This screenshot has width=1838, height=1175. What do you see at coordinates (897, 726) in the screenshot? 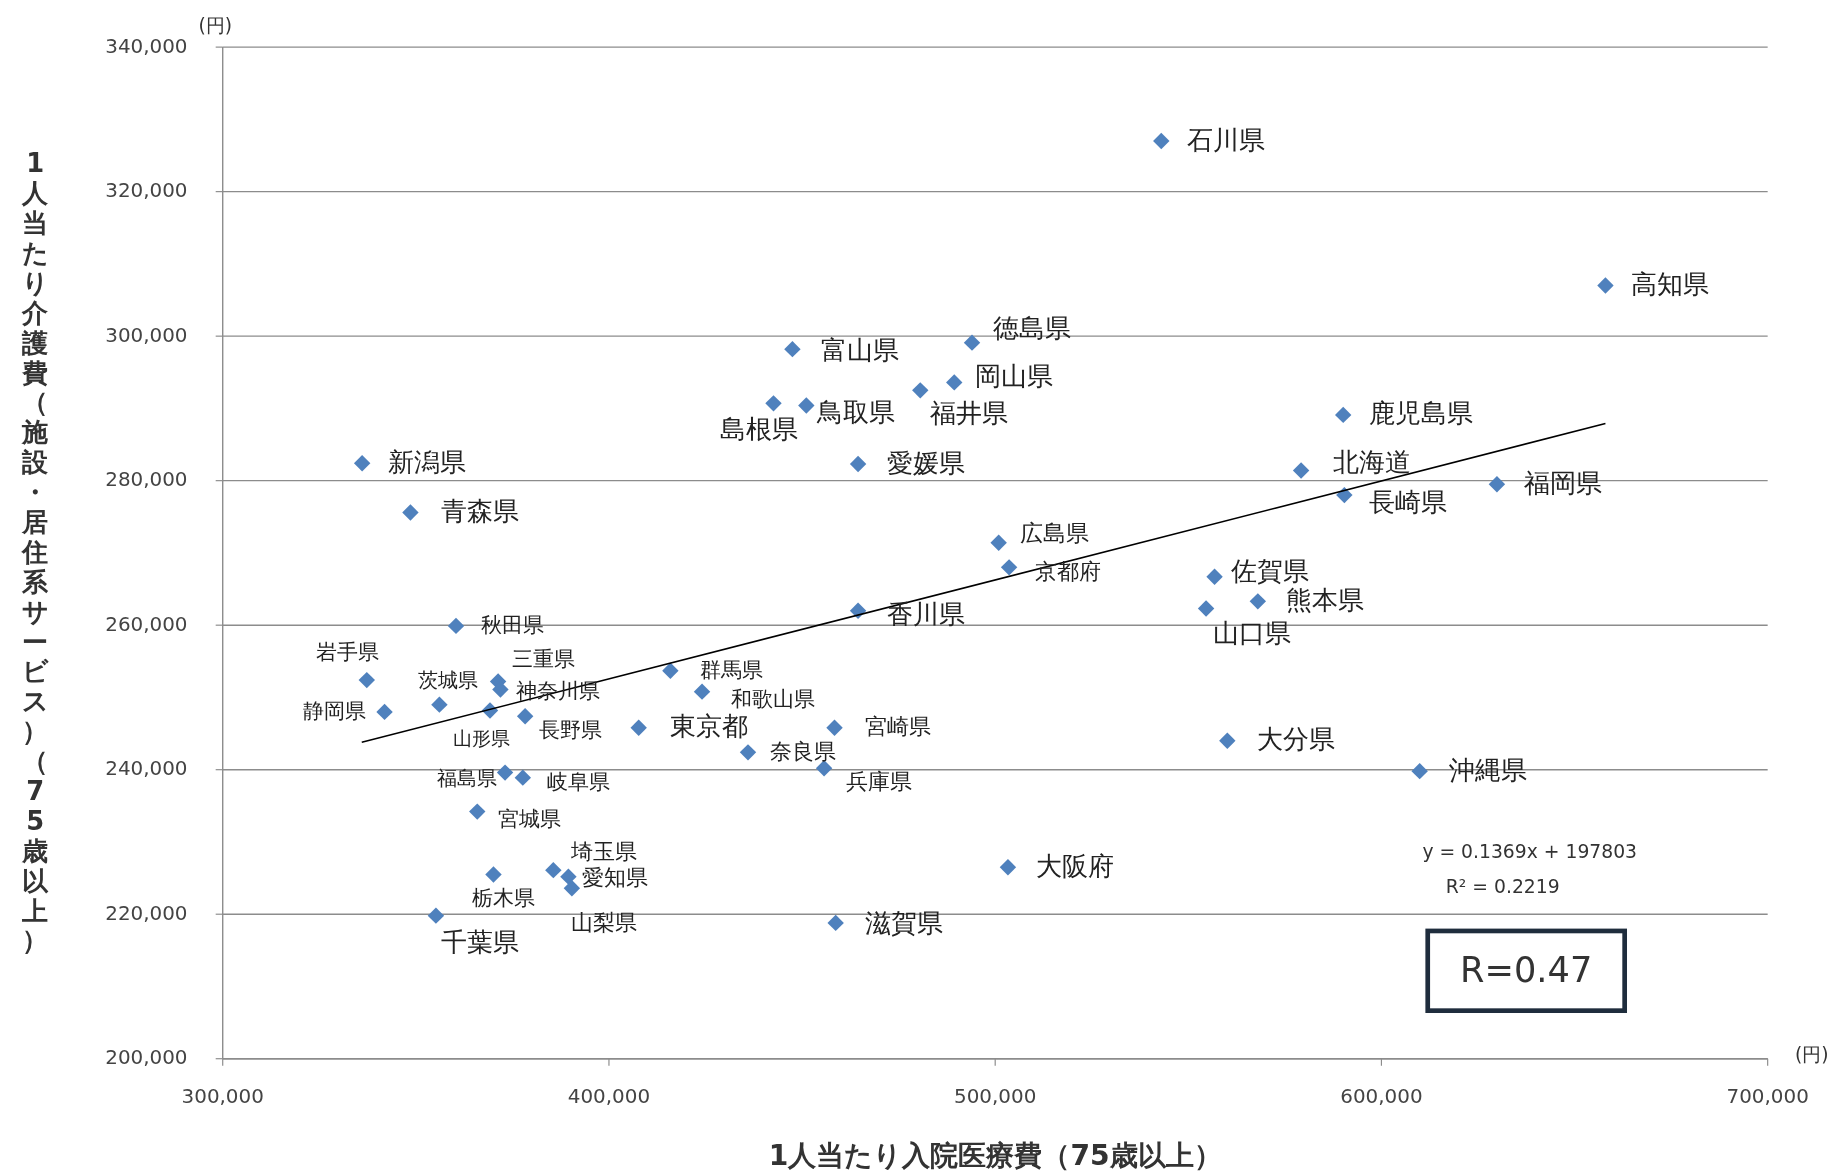
I see `annotation: 宮崎県` at bounding box center [897, 726].